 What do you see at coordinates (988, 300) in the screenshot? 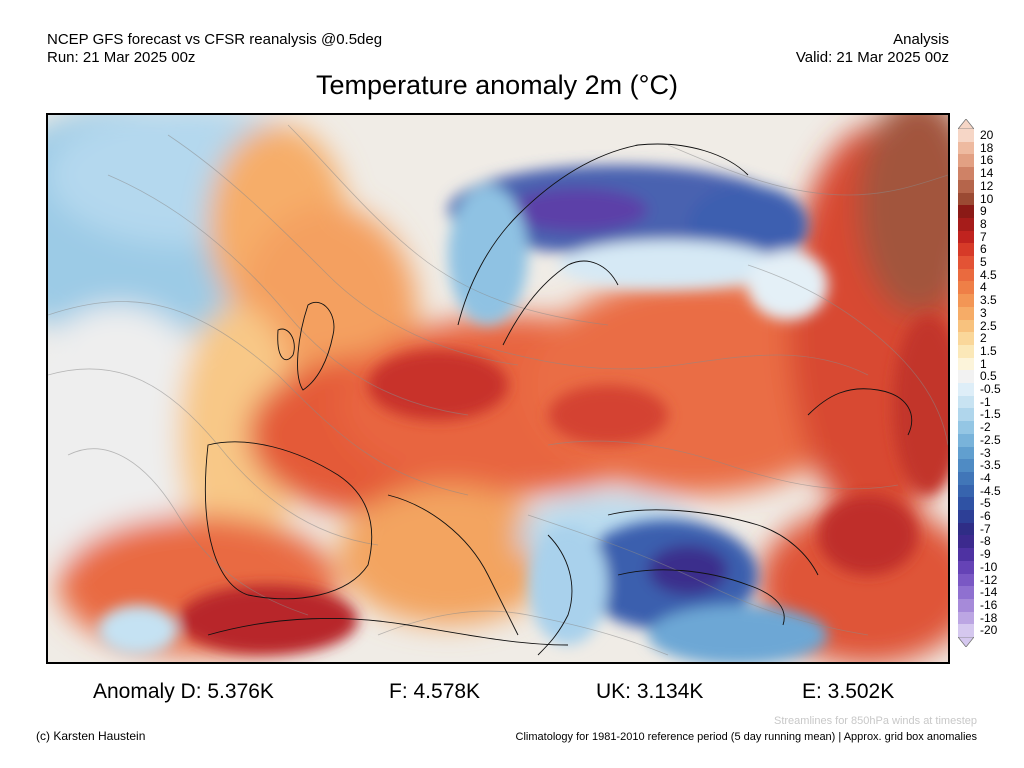
I see `legend-label: 3.5` at bounding box center [988, 300].